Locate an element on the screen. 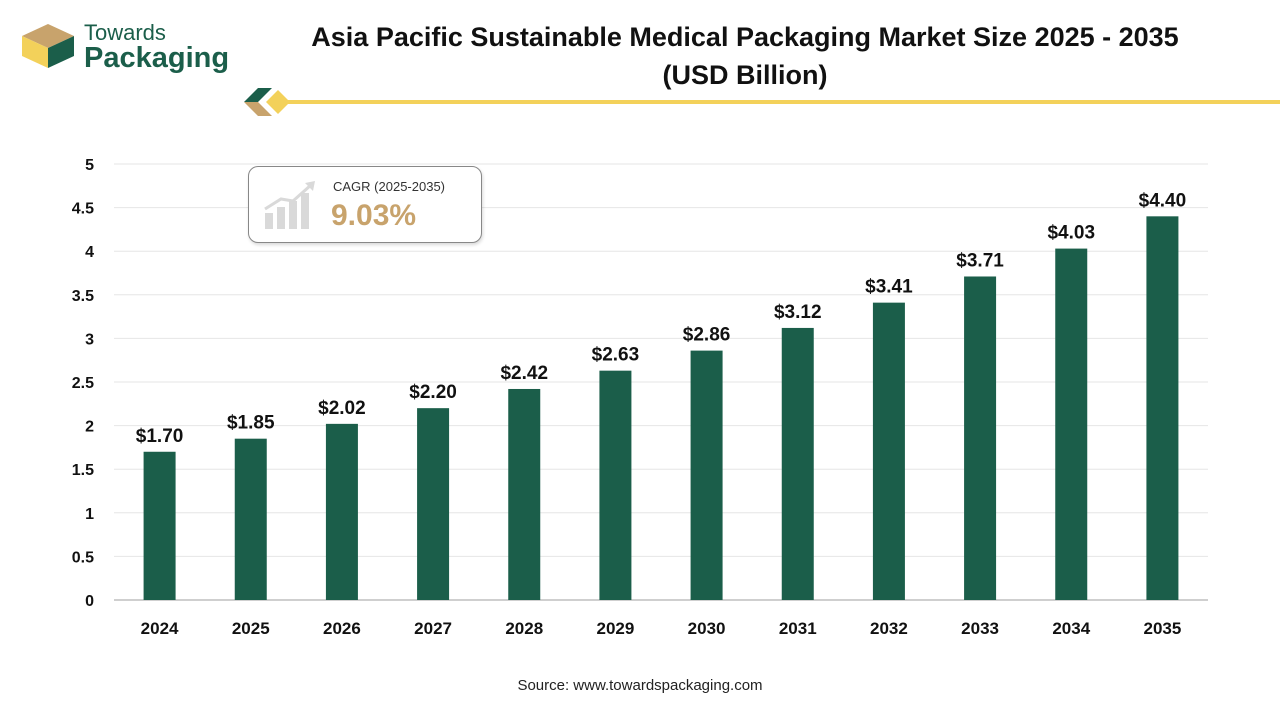 The image size is (1280, 720). data-label: $2.42 is located at coordinates (524, 373).